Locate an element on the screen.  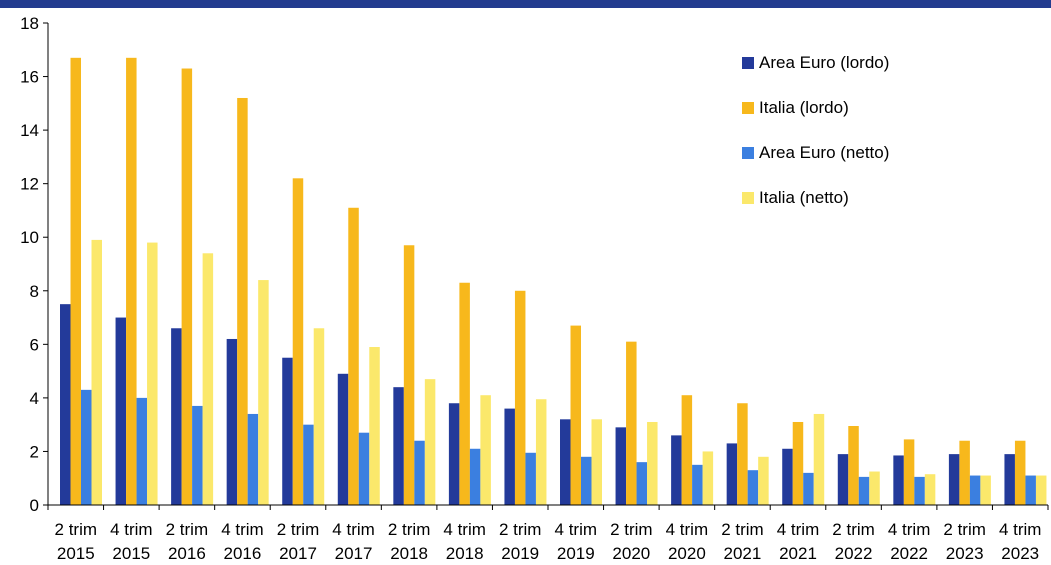
y-tick-label: 18 is located at coordinates (29, 23).